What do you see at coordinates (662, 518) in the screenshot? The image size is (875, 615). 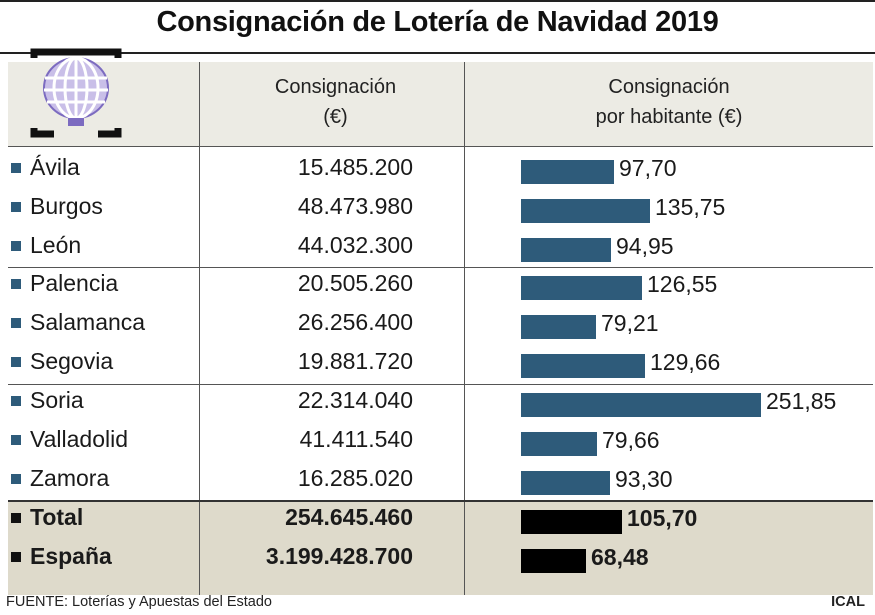 I see `per-capita-label: 105,70` at bounding box center [662, 518].